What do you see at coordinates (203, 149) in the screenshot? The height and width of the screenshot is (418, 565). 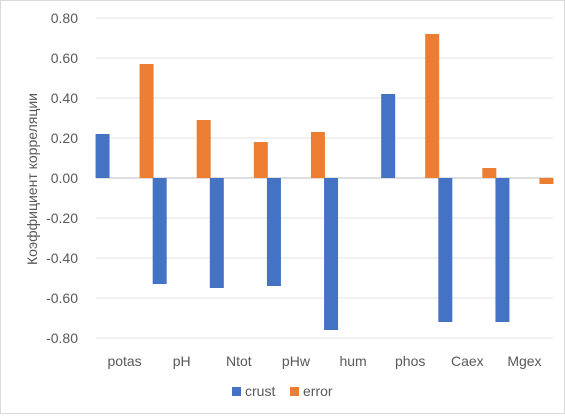 I see `bar-error-pH` at bounding box center [203, 149].